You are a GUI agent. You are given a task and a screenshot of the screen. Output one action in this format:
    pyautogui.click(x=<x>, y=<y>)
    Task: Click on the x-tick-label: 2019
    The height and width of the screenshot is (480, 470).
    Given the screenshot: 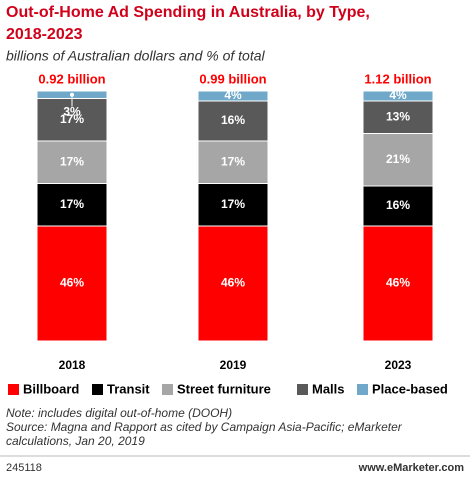 What is the action you would take?
    pyautogui.click(x=233, y=365)
    